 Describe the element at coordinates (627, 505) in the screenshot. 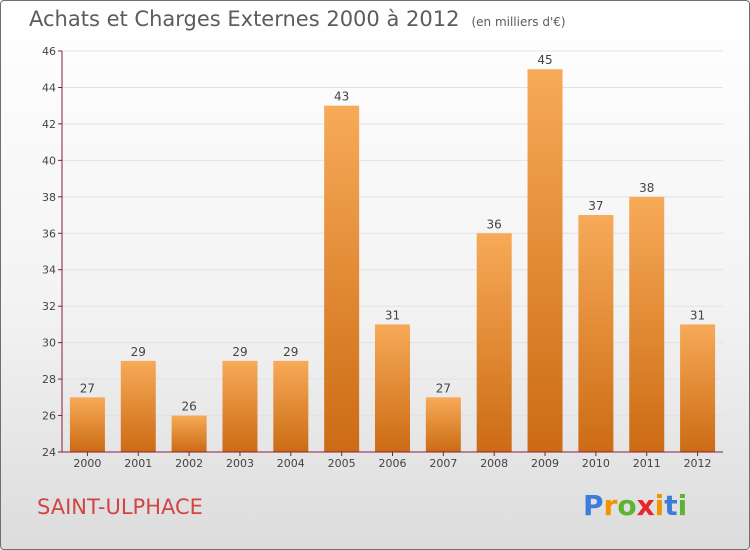

I see `logo-letter: o` at that location.